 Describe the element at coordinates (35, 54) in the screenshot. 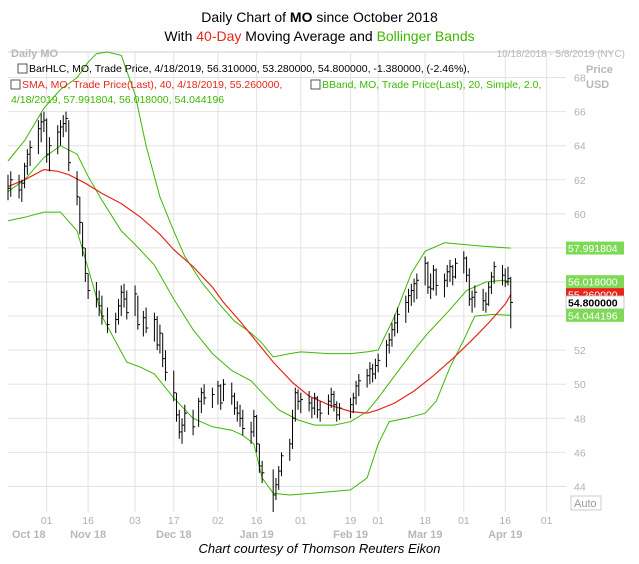

I see `corner-label: Daily MO` at that location.